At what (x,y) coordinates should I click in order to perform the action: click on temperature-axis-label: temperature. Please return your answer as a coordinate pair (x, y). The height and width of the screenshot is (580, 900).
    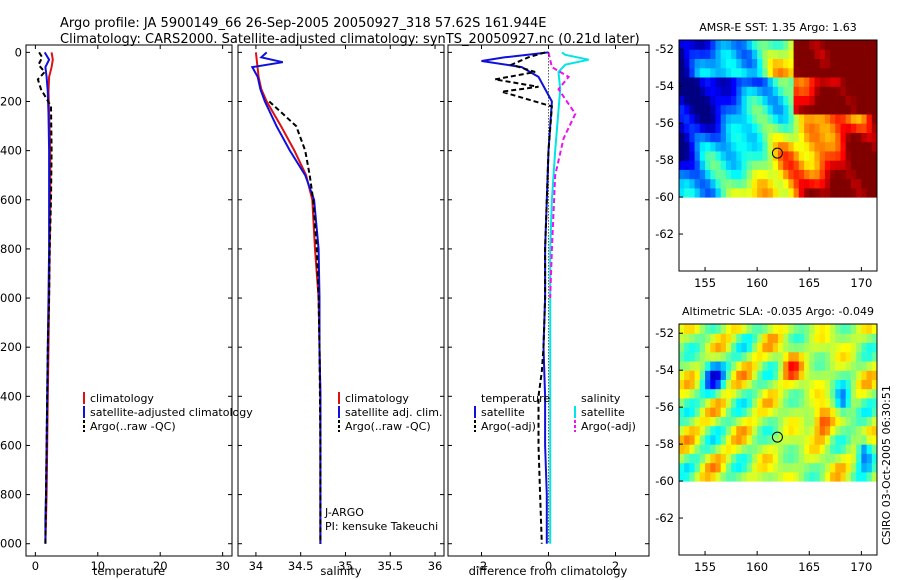
    Looking at the image, I should click on (129, 571).